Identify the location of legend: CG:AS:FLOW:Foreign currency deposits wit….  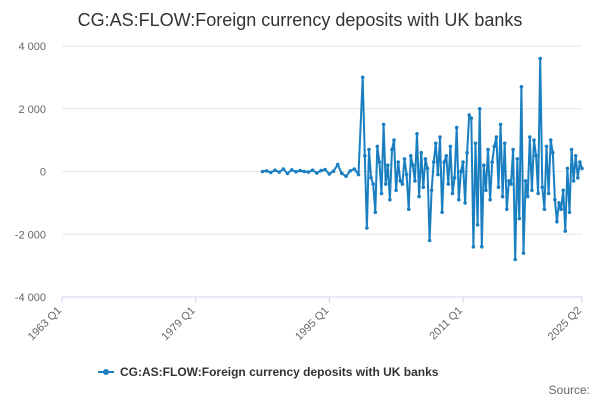
(268, 372).